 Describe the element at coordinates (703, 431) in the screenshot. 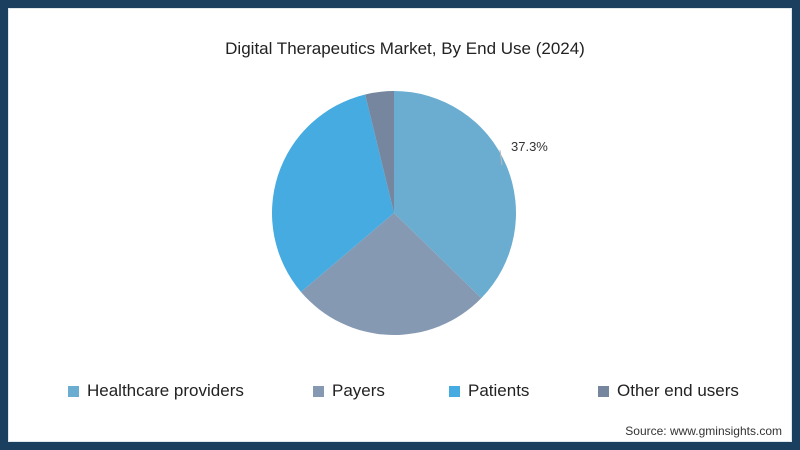

I see `source-note: Source: www.gminsights.com` at that location.